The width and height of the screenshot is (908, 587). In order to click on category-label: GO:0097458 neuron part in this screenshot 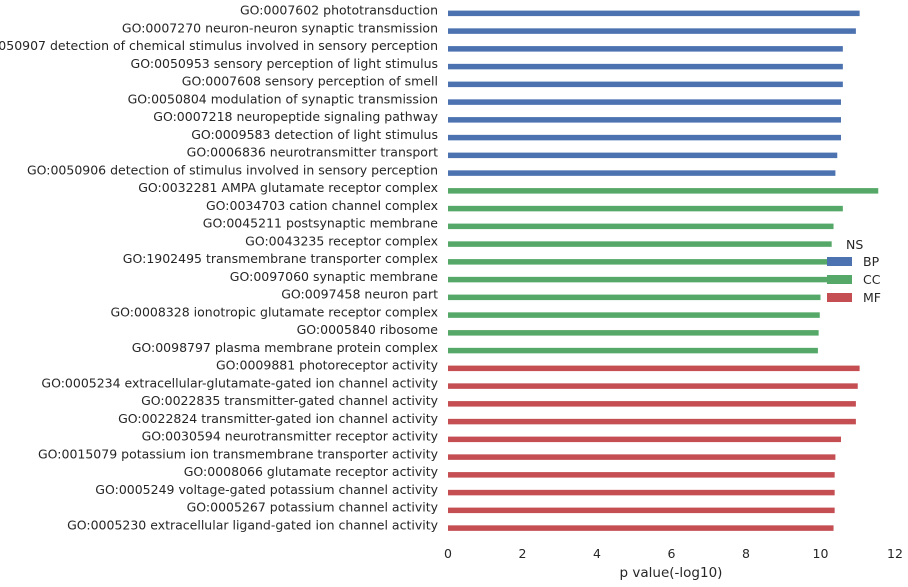, I will do `click(359, 294)`.